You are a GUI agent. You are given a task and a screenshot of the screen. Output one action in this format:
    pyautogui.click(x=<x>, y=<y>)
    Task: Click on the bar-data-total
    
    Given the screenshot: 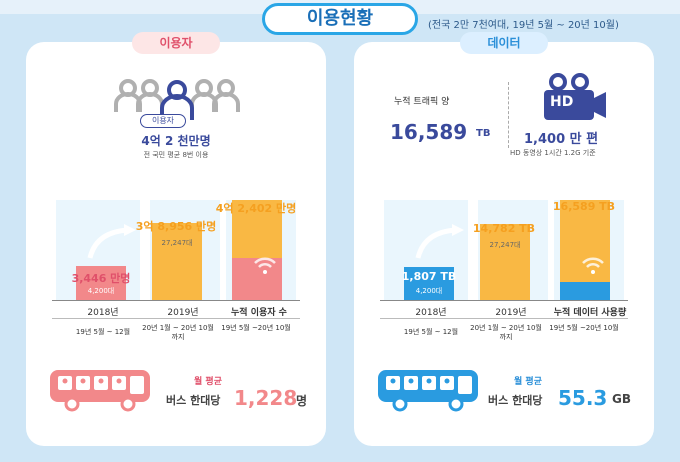 What is the action you would take?
    pyautogui.click(x=585, y=250)
    